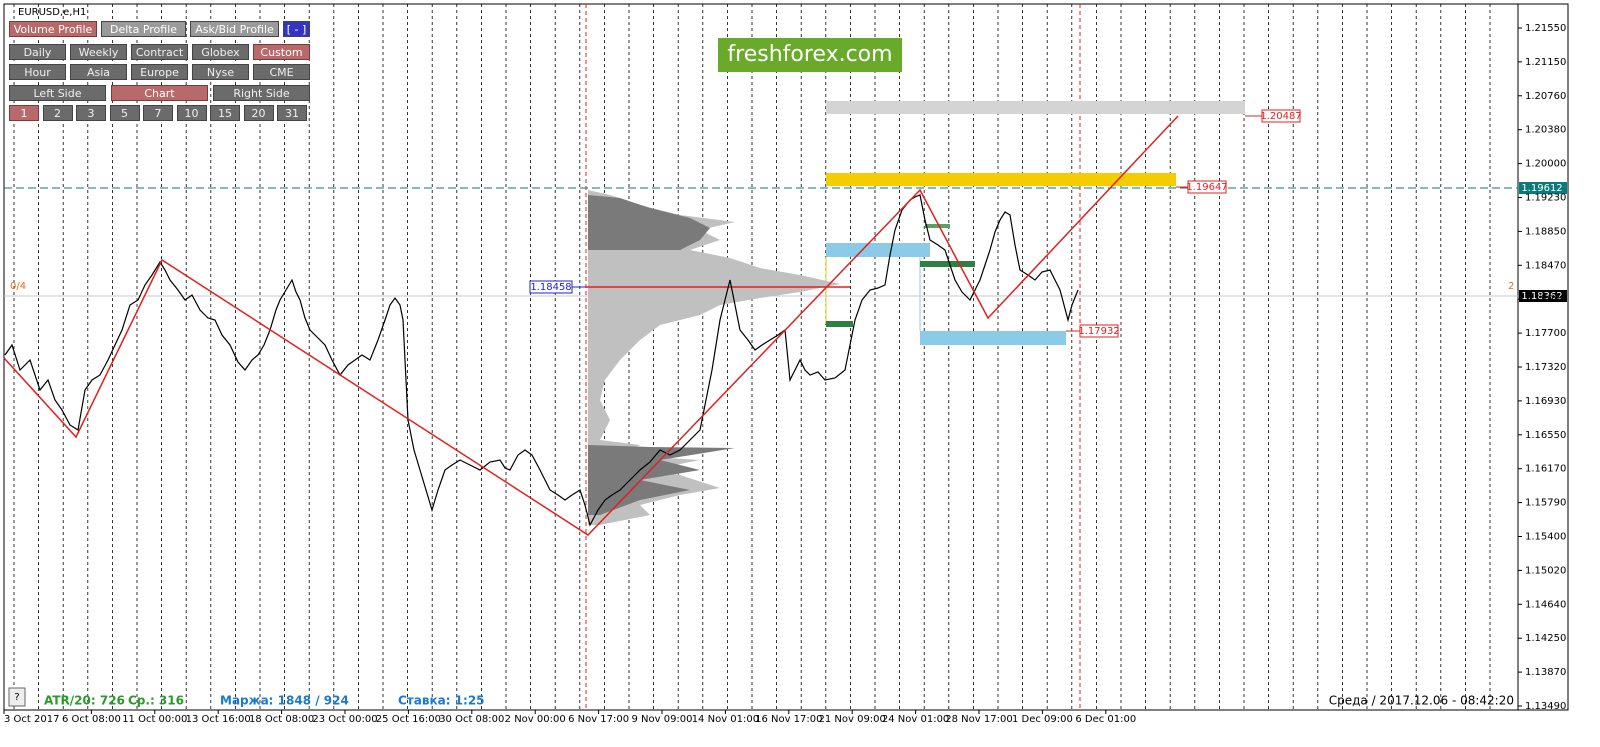 This screenshot has height=747, width=1600. What do you see at coordinates (1545, 706) in the screenshot?
I see `price-label: 1.13490` at bounding box center [1545, 706].